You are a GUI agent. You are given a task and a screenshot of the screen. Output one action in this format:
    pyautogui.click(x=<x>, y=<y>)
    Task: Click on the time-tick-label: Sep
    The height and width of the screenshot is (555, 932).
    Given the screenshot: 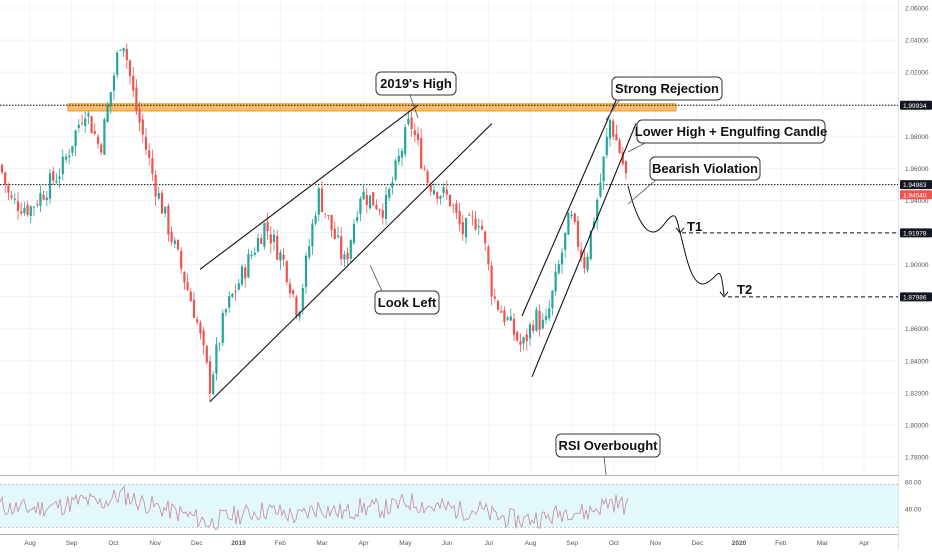 What is the action you would take?
    pyautogui.click(x=572, y=543)
    